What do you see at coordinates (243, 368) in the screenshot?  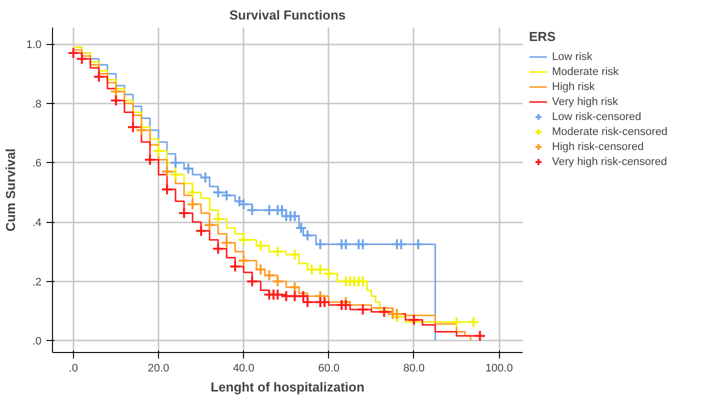 I see `x-tick-label: 40.0` at bounding box center [243, 368].